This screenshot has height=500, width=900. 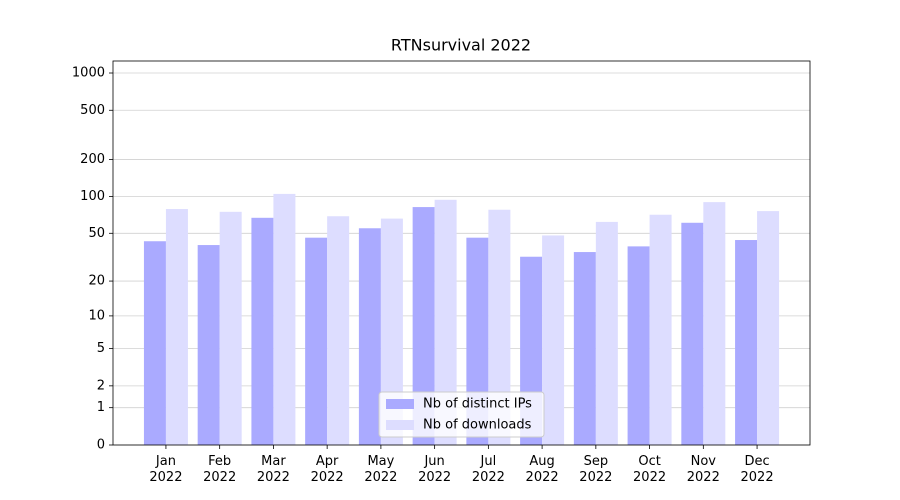 I want to click on legend-box, so click(x=461, y=414).